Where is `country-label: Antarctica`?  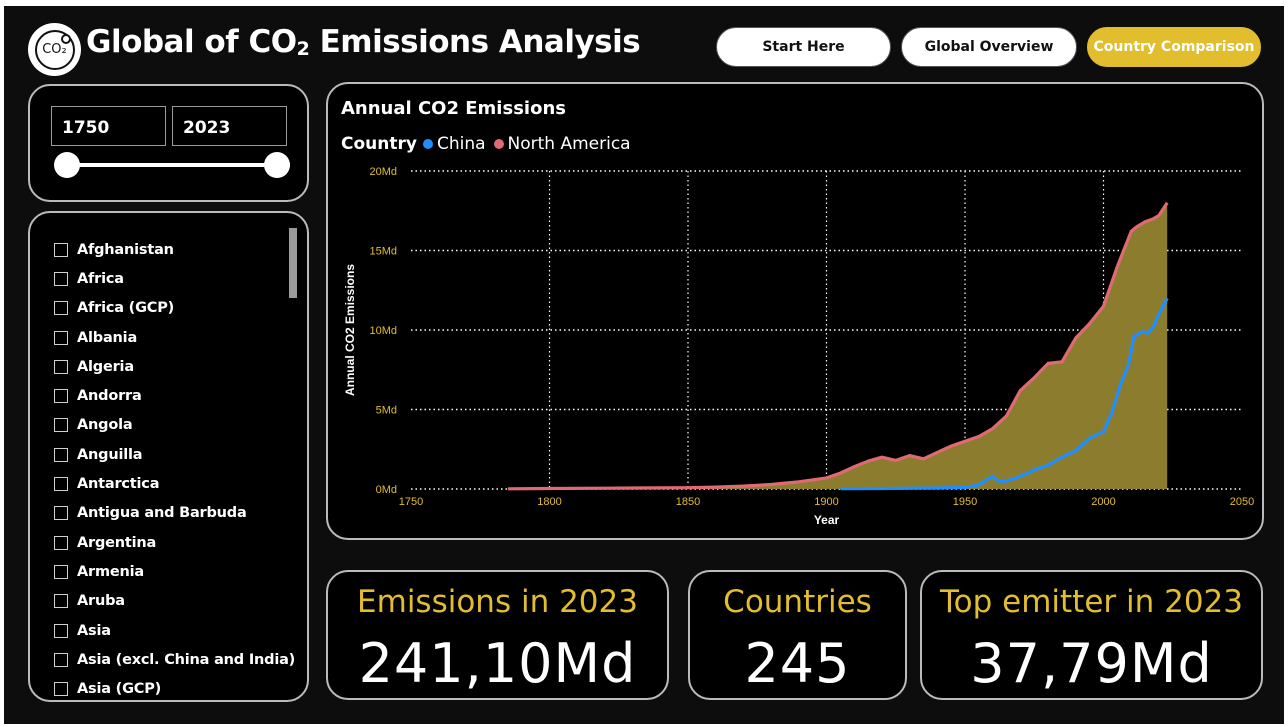 country-label: Antarctica is located at coordinates (118, 484).